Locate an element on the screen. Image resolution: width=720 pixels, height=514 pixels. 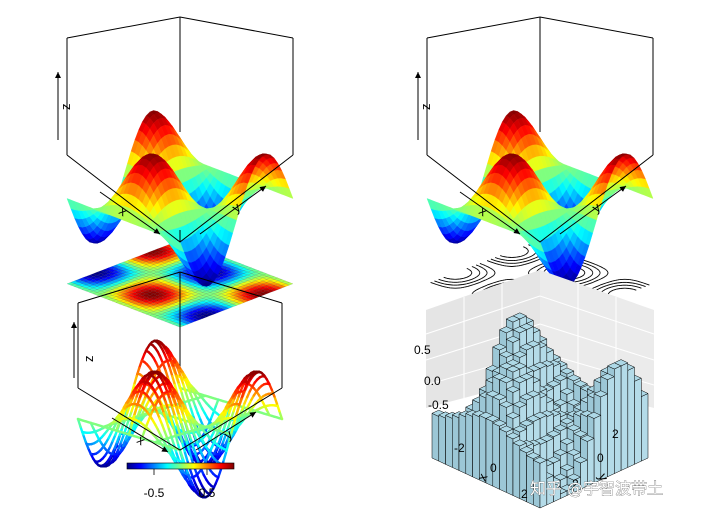
colorbar: -0.5 0.5 is located at coordinates (180, 481).